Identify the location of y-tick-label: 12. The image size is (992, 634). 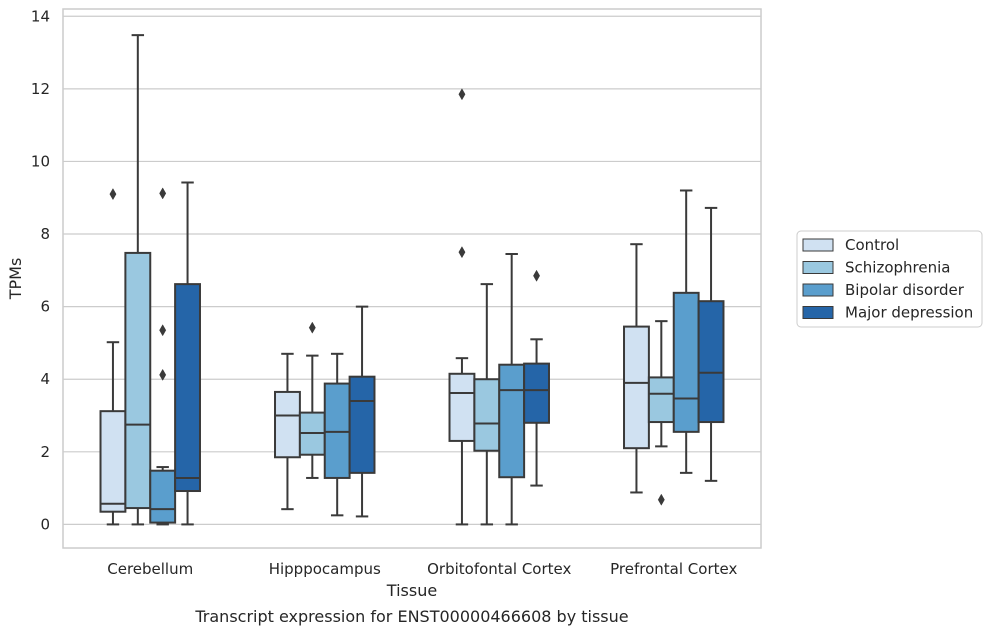
(40, 89).